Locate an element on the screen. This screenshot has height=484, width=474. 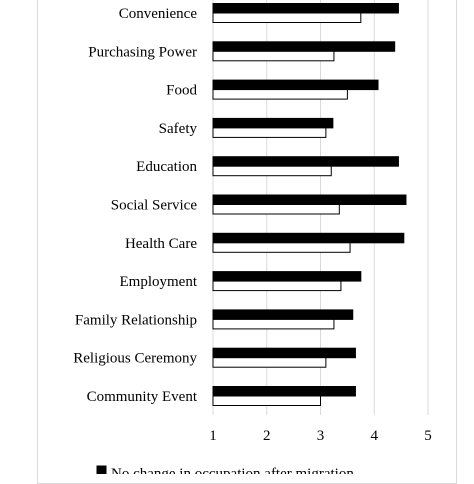
category-label: Health Care is located at coordinates (161, 244).